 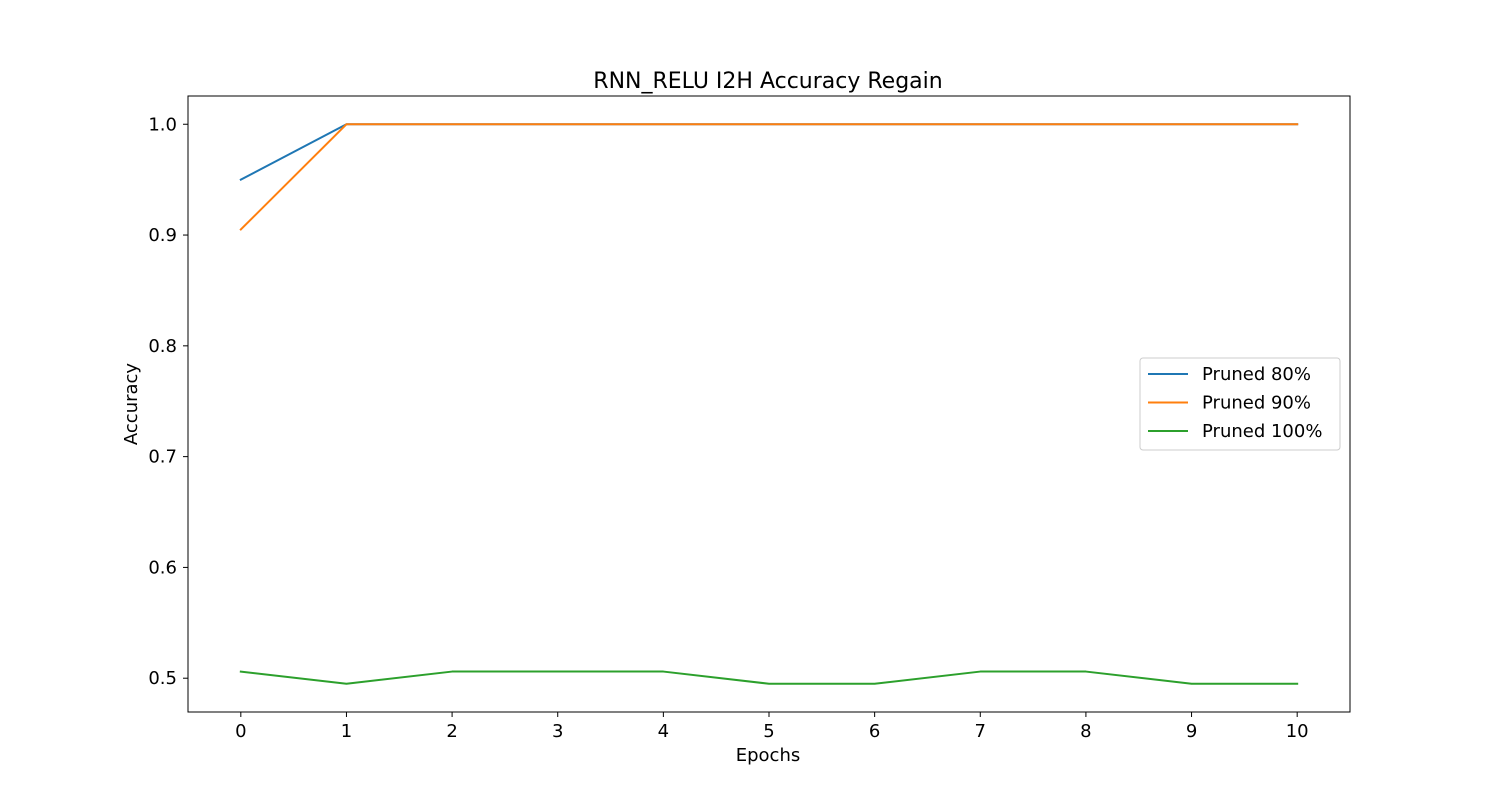 What do you see at coordinates (162, 567) in the screenshot?
I see `y-tick-label: 0.6` at bounding box center [162, 567].